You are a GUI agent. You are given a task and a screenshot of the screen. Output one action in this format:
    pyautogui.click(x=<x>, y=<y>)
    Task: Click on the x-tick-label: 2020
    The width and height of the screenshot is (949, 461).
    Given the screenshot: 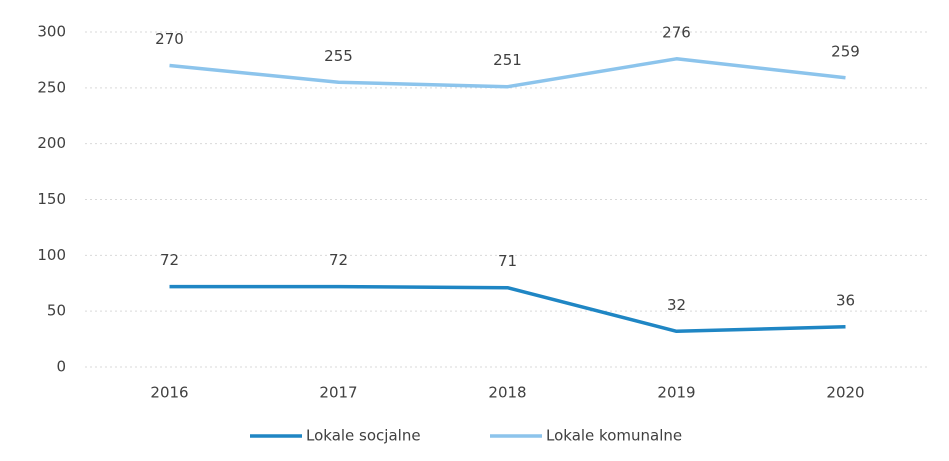 What is the action you would take?
    pyautogui.click(x=845, y=393)
    